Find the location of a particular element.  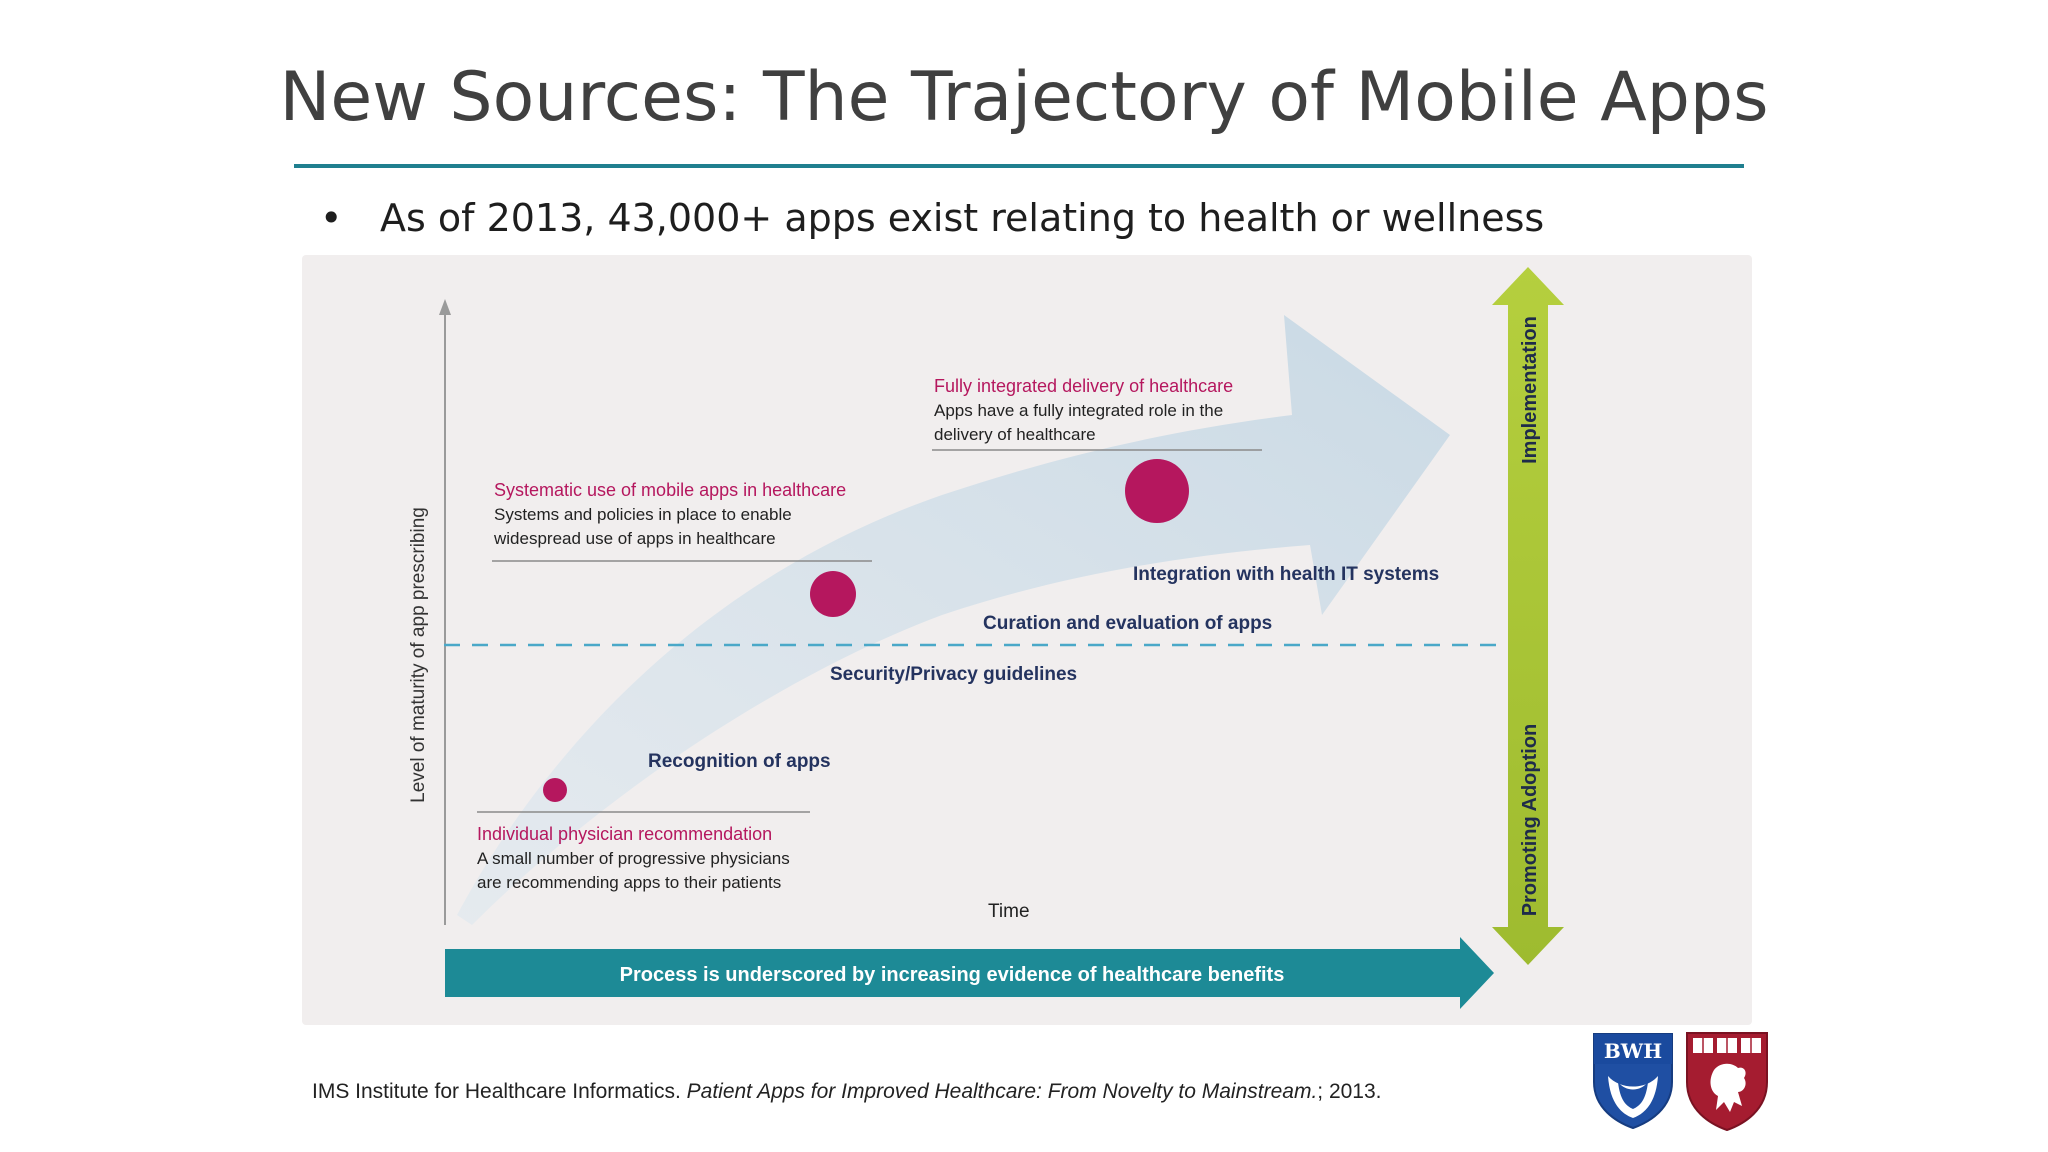

implementation-label: Implementation is located at coordinates (1530, 390).